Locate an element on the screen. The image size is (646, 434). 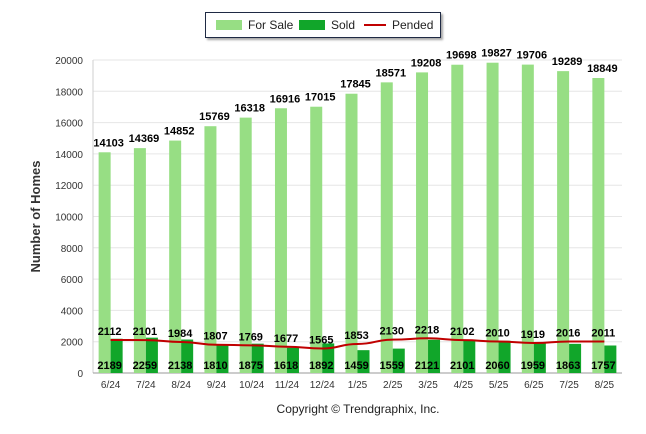
x-tick-label: 8/24 is located at coordinates (181, 385).